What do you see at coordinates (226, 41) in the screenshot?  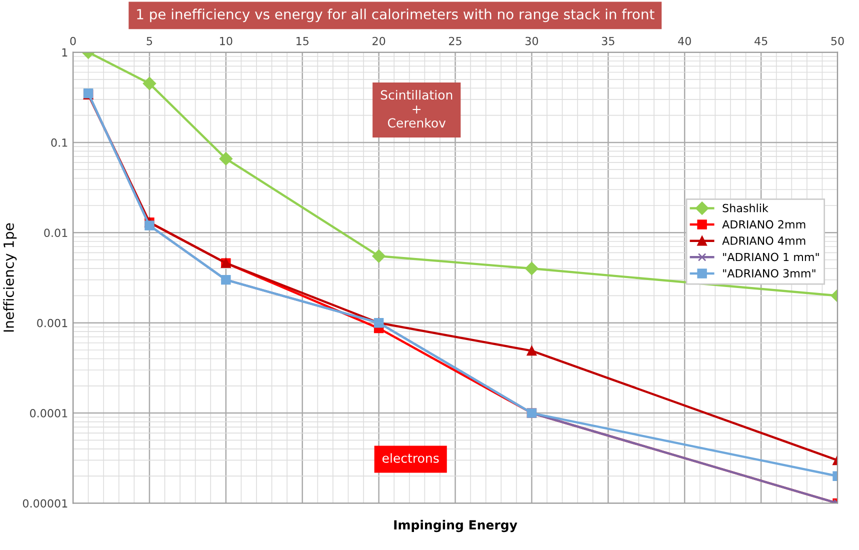 I see `x-tick-label: 10` at bounding box center [226, 41].